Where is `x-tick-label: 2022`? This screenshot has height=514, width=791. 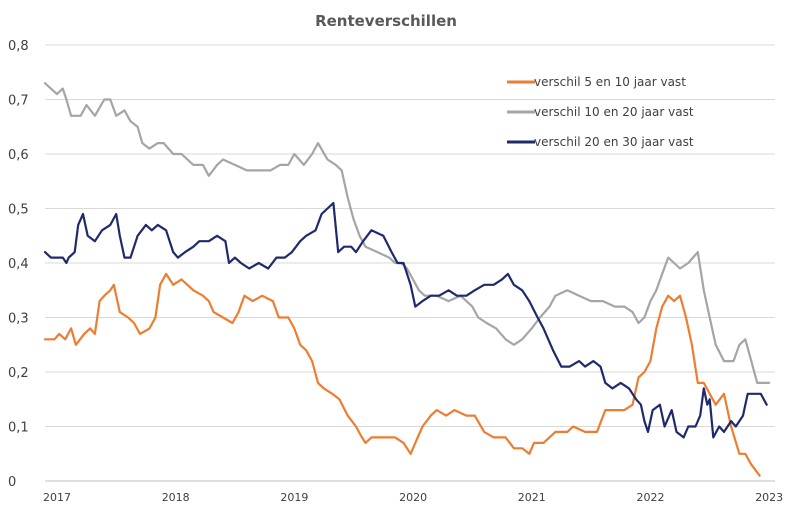 x-tick-label: 2022 is located at coordinates (650, 497).